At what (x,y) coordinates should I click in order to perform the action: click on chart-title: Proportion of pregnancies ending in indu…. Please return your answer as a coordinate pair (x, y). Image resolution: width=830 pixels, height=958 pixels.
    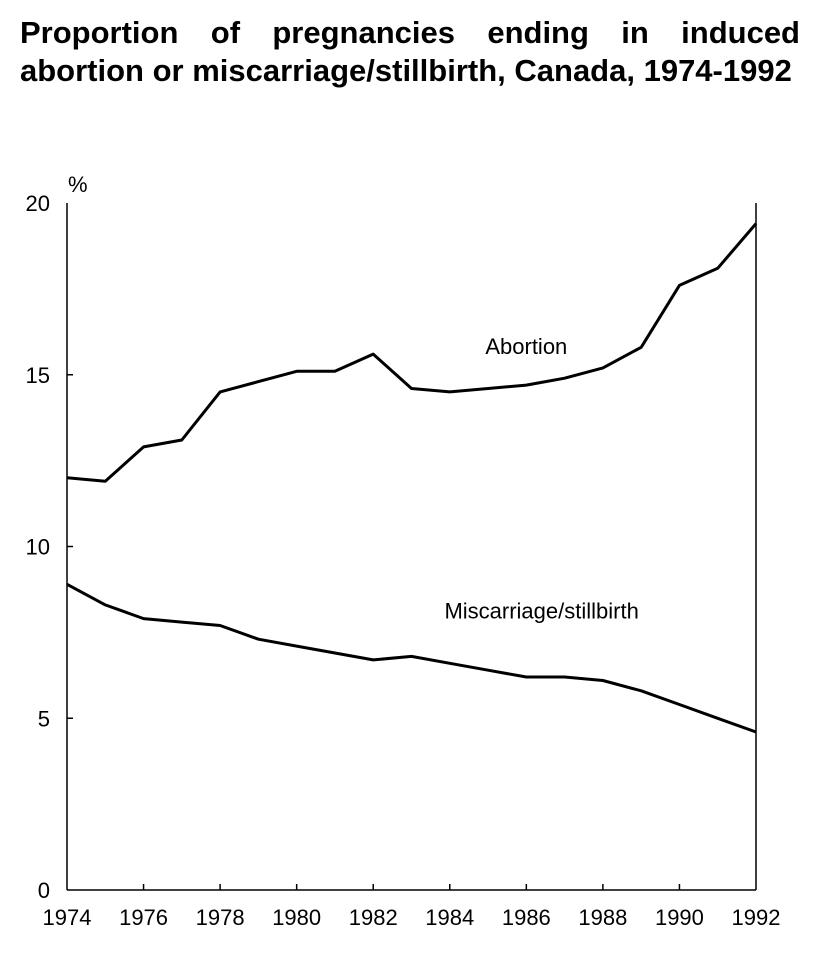
    Looking at the image, I should click on (410, 51).